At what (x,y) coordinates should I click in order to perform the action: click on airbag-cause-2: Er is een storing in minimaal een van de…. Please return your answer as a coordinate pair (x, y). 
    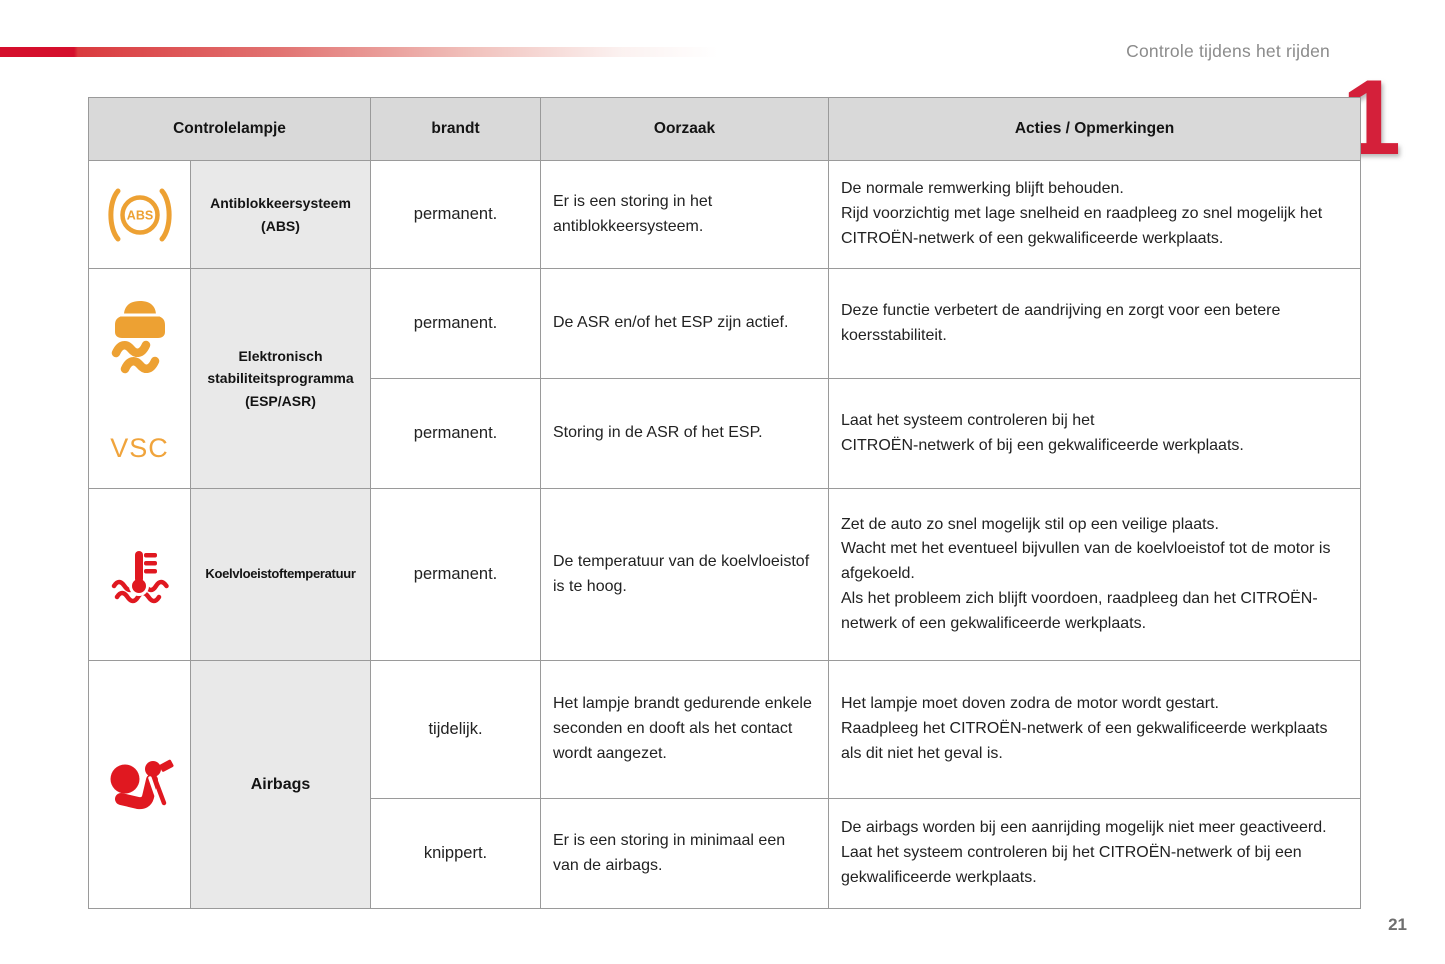
    Looking at the image, I should click on (685, 854).